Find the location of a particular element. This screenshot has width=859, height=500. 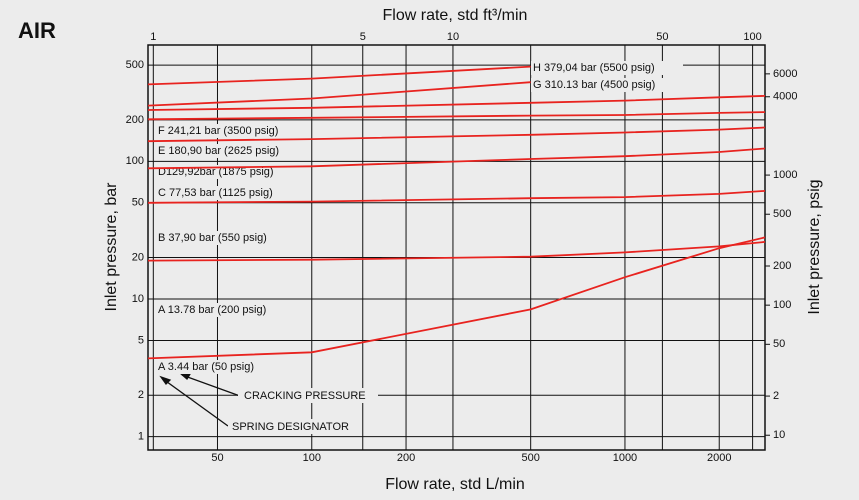

x2-tick-label: 50 is located at coordinates (662, 37).